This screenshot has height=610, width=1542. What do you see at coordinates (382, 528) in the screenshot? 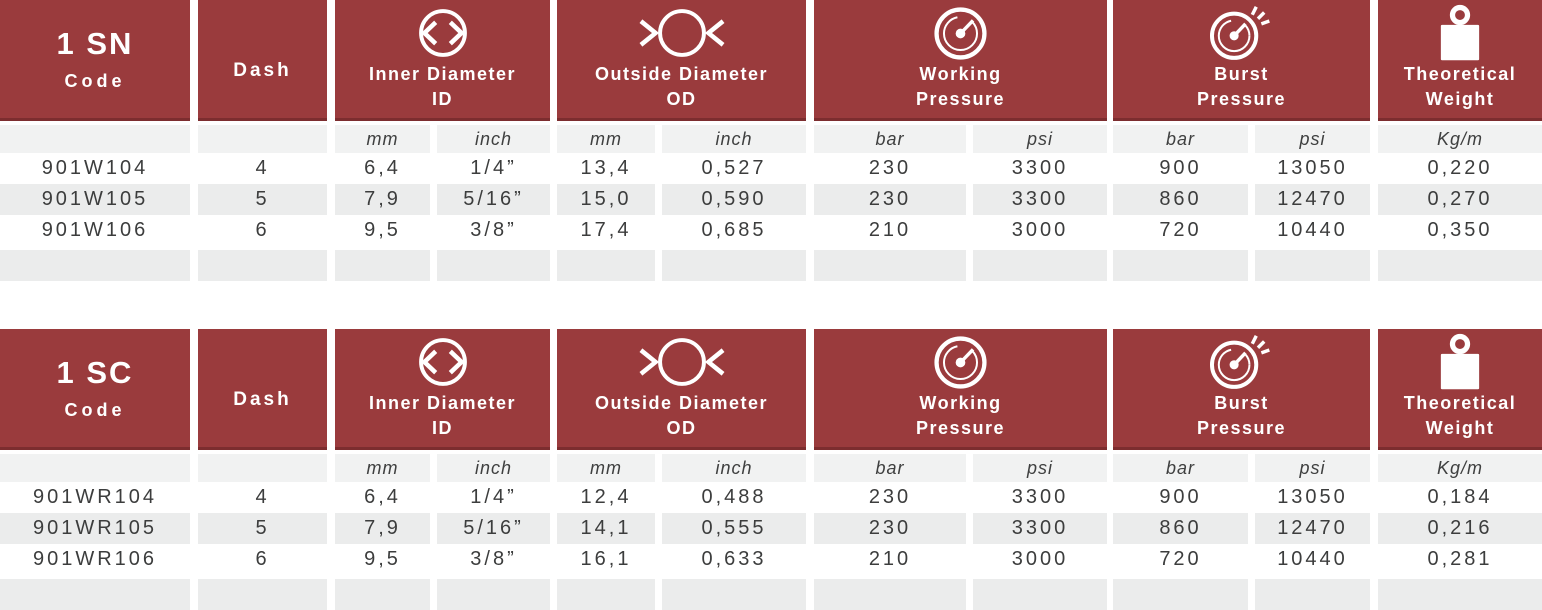
I see `cell-id_mm: 7,9` at bounding box center [382, 528].